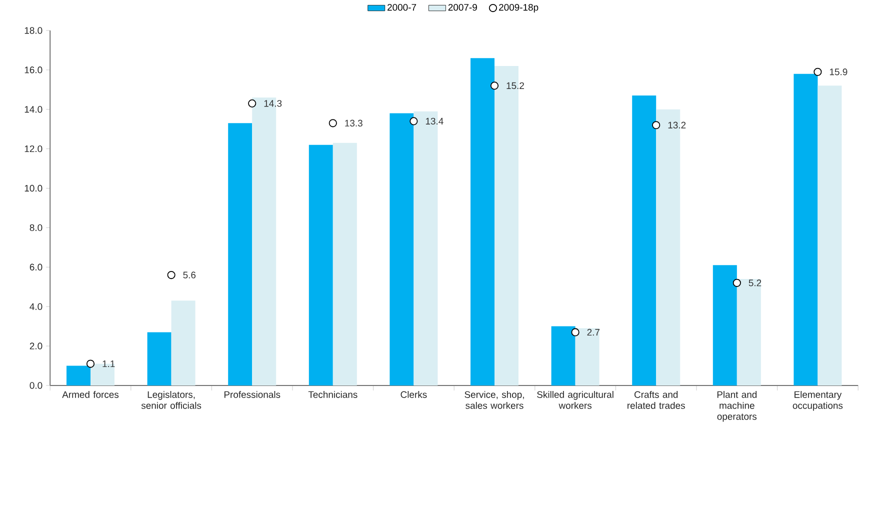 The width and height of the screenshot is (876, 520). I want to click on data-label: 14.3, so click(273, 103).